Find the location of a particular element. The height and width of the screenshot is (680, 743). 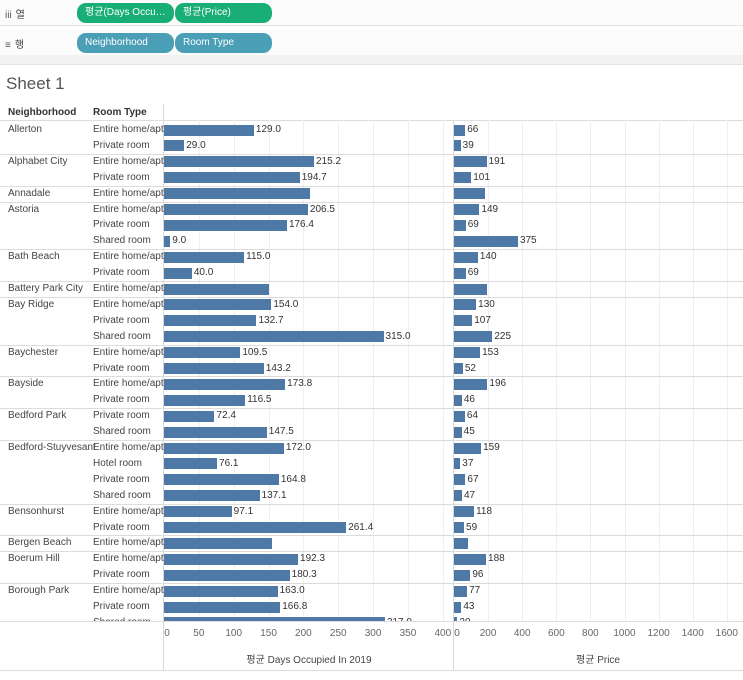

value-label-price: 96 is located at coordinates (478, 575).